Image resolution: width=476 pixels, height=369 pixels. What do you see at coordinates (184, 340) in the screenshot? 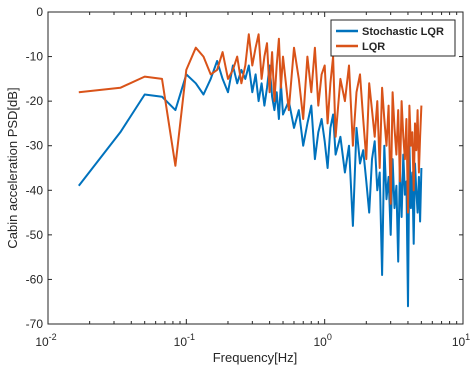
I see `x-tick-label: 10⁻¹` at bounding box center [184, 340].